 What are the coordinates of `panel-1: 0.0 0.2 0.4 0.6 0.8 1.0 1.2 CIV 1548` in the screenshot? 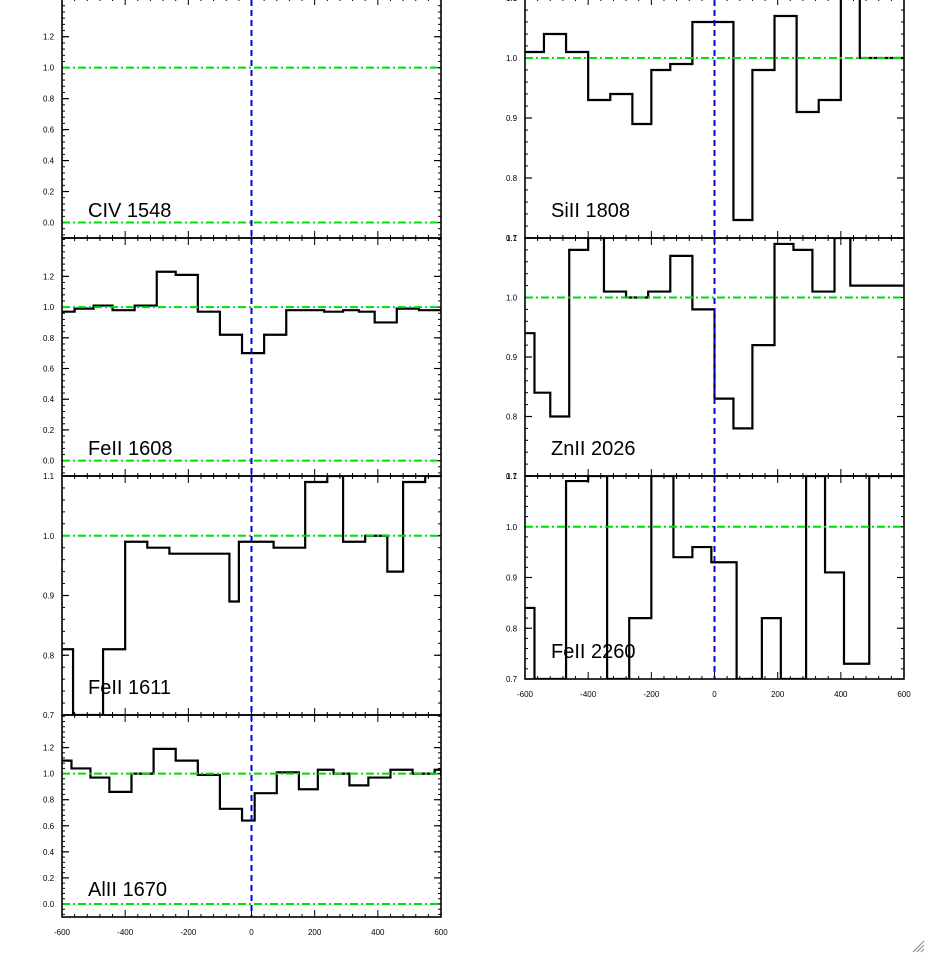 It's located at (242, 119).